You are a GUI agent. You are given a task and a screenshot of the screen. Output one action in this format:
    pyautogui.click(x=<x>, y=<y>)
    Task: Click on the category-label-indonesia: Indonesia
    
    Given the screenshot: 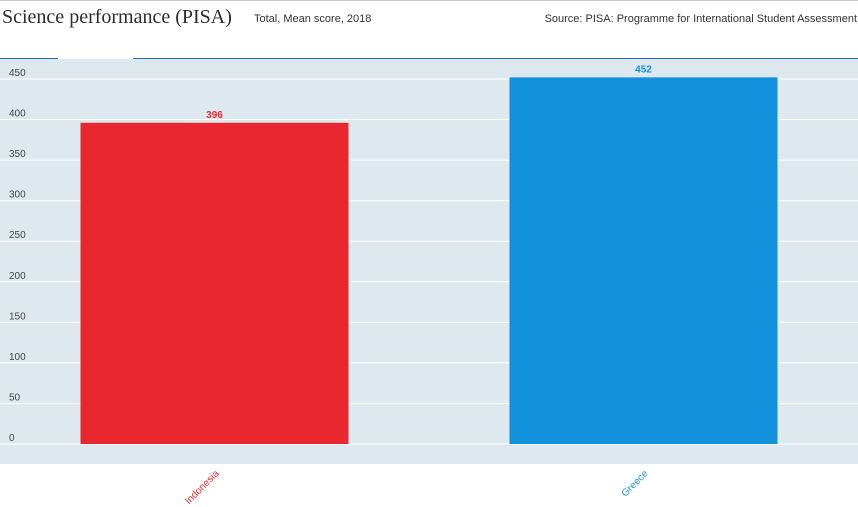 What is the action you would take?
    pyautogui.click(x=202, y=487)
    